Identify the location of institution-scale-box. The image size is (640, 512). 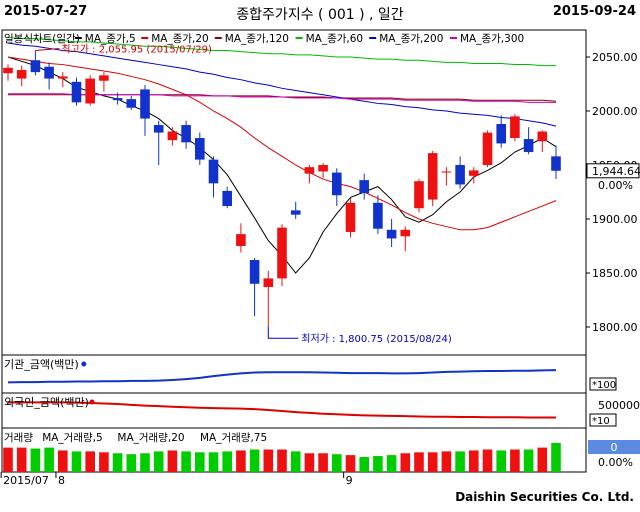
(603, 384).